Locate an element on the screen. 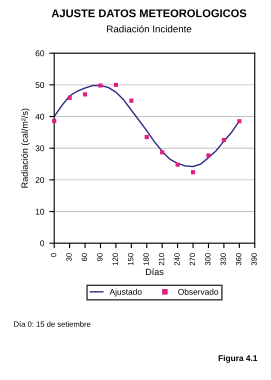 The width and height of the screenshot is (271, 380). y-tick-label: 40 is located at coordinates (39, 117).